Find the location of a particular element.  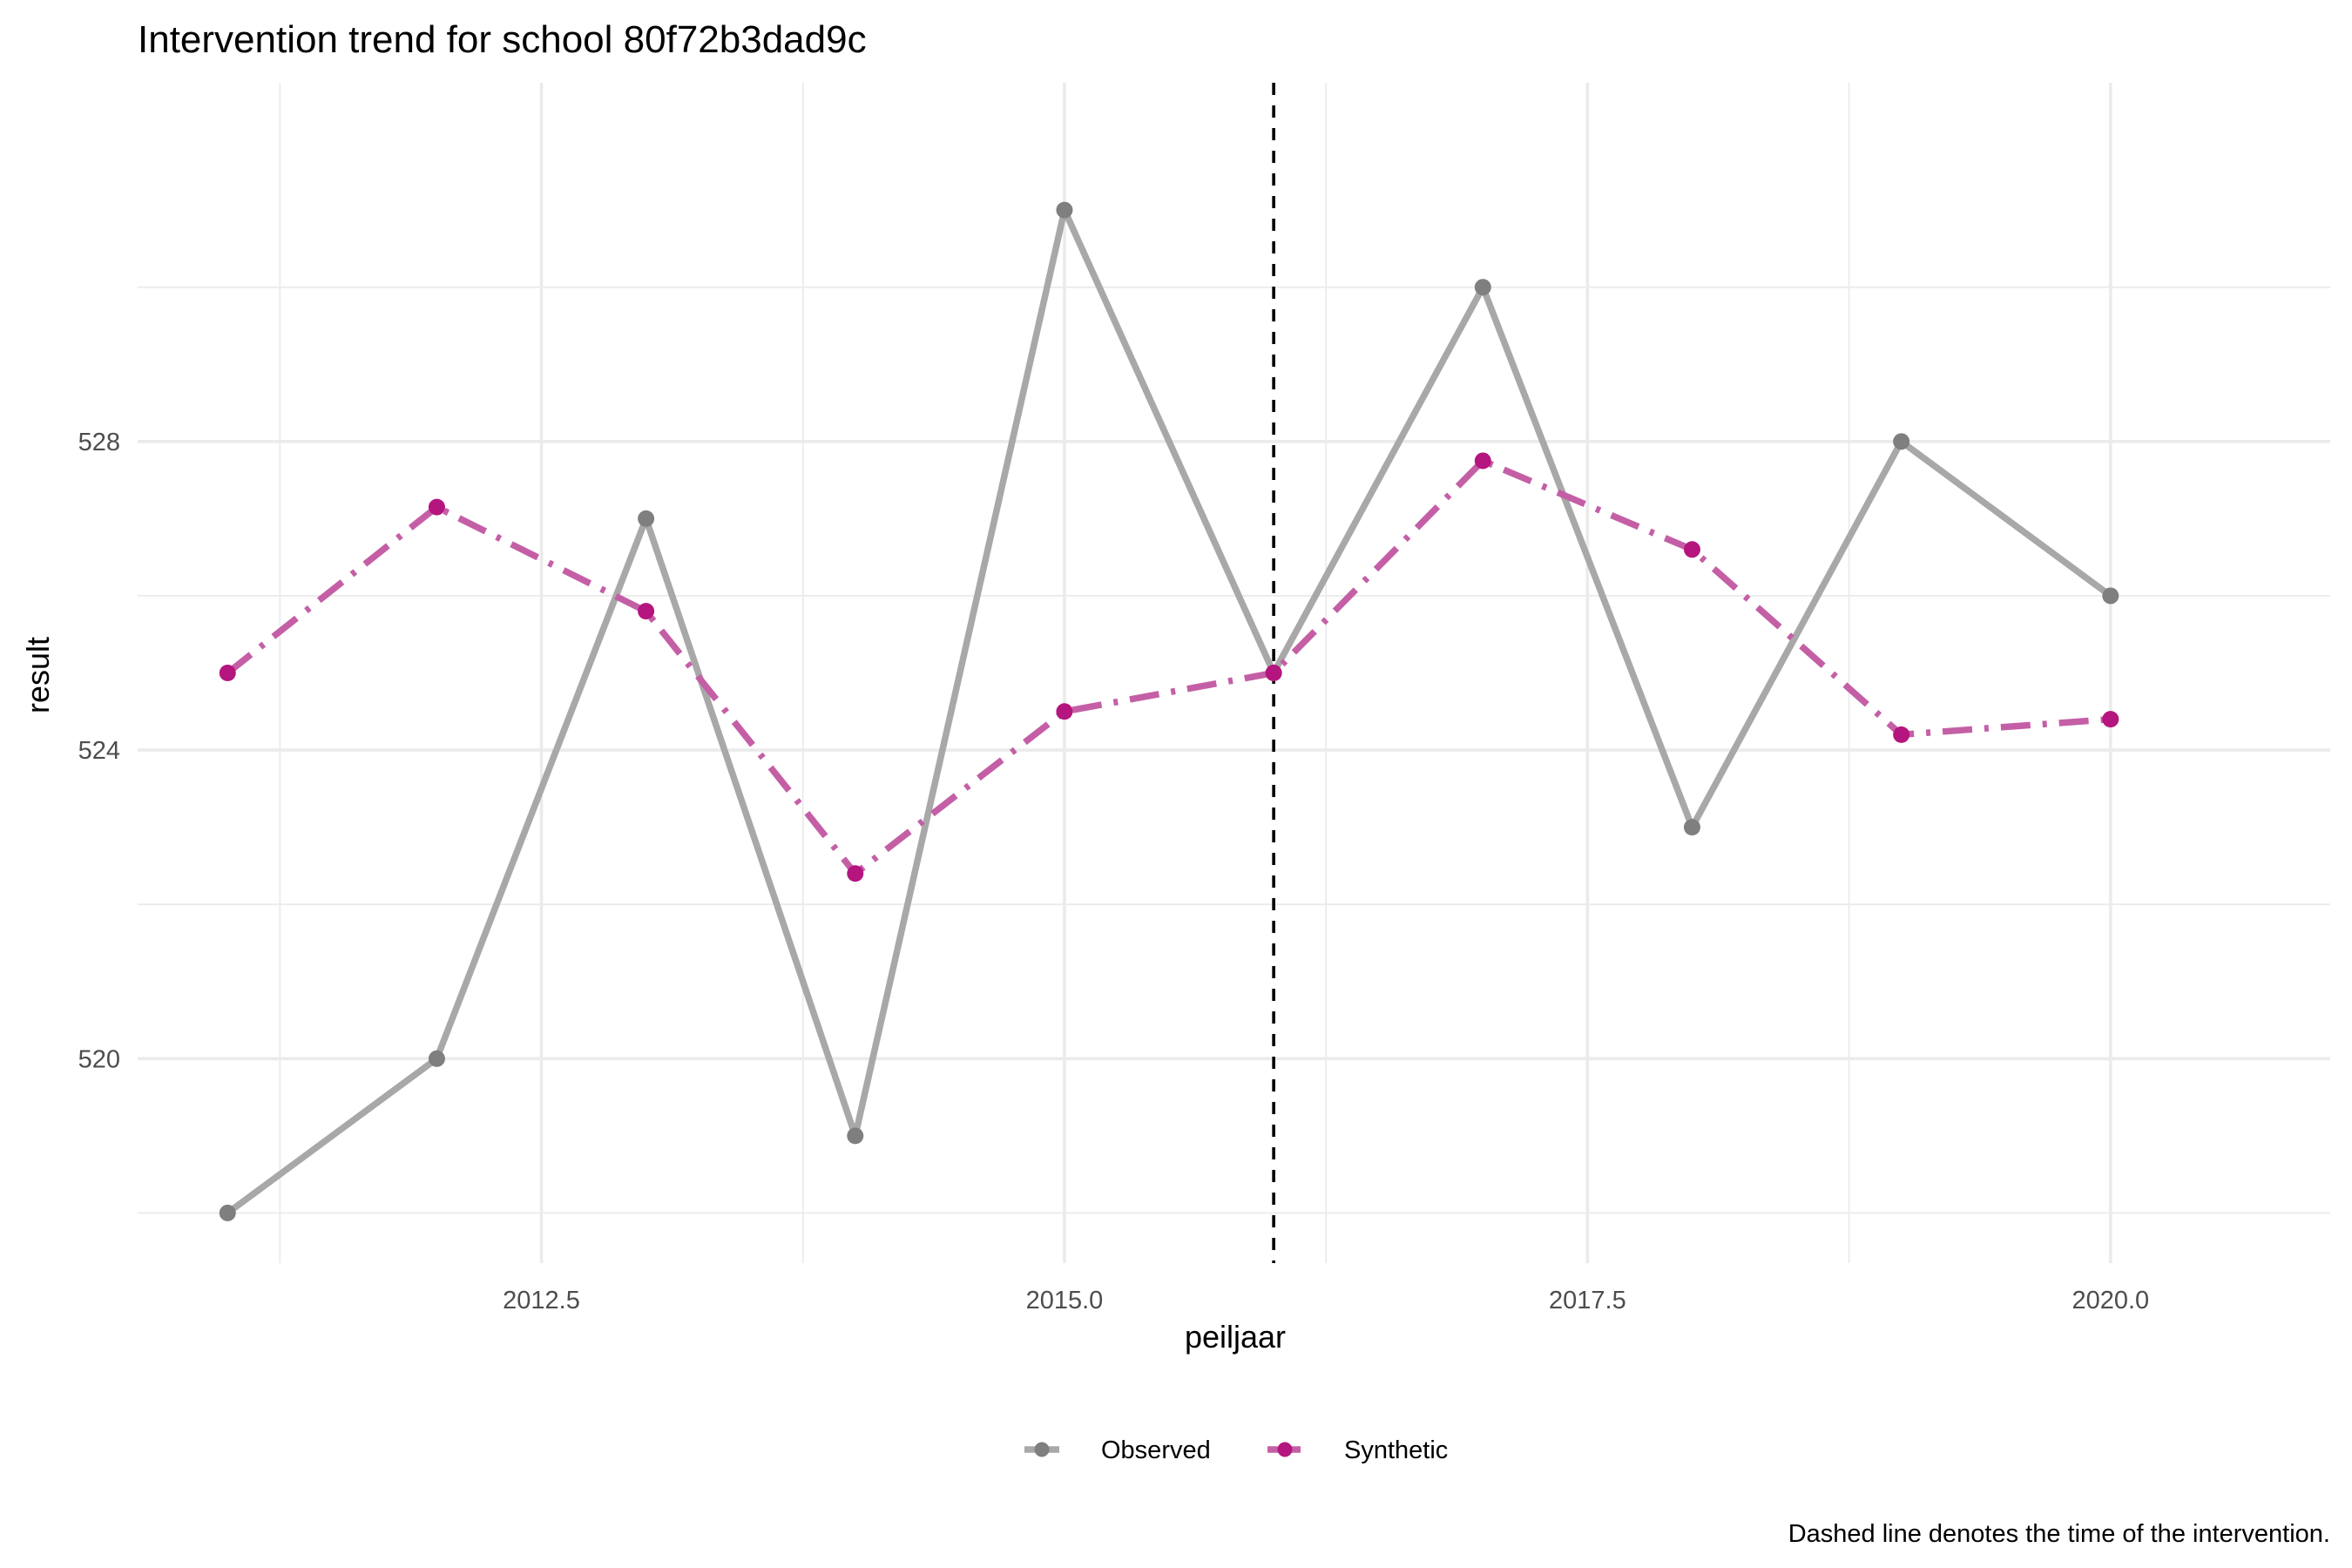

y-tick-label: 528 is located at coordinates (99, 442).